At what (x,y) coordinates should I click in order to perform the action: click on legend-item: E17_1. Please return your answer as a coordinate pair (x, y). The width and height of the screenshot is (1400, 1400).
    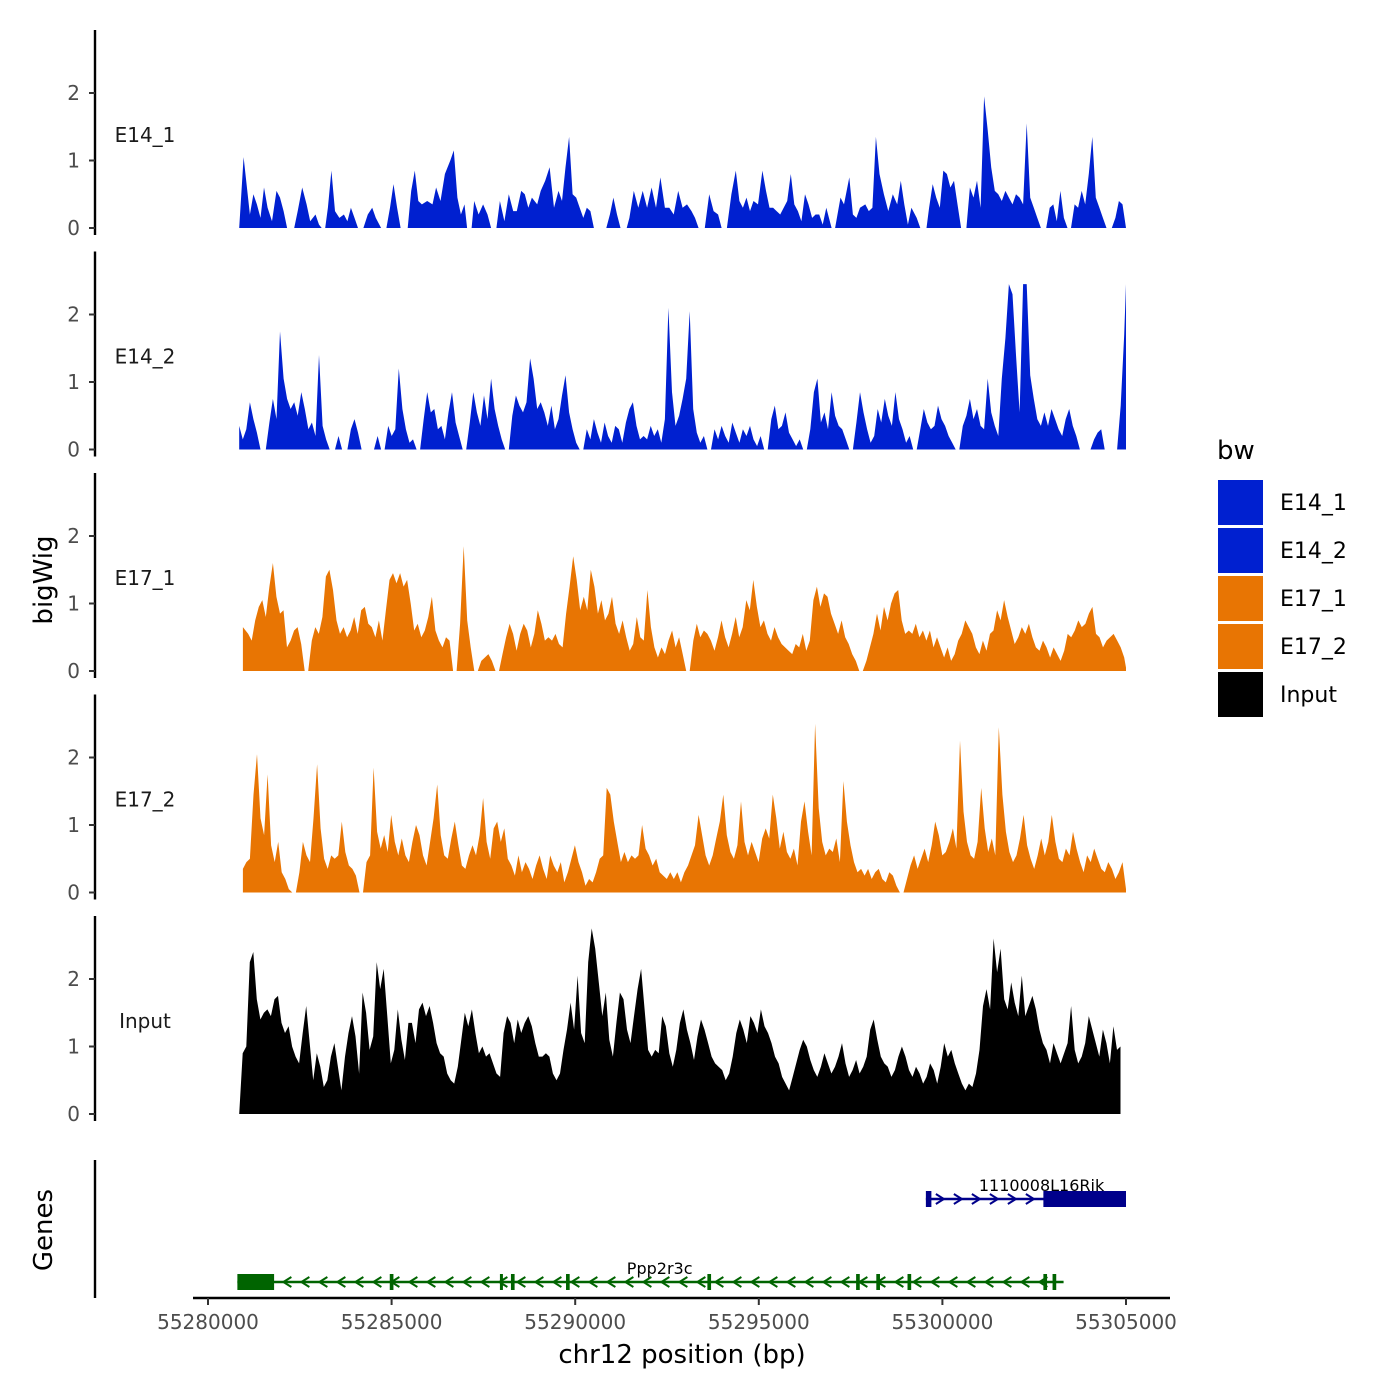
    Looking at the image, I should click on (1282, 598).